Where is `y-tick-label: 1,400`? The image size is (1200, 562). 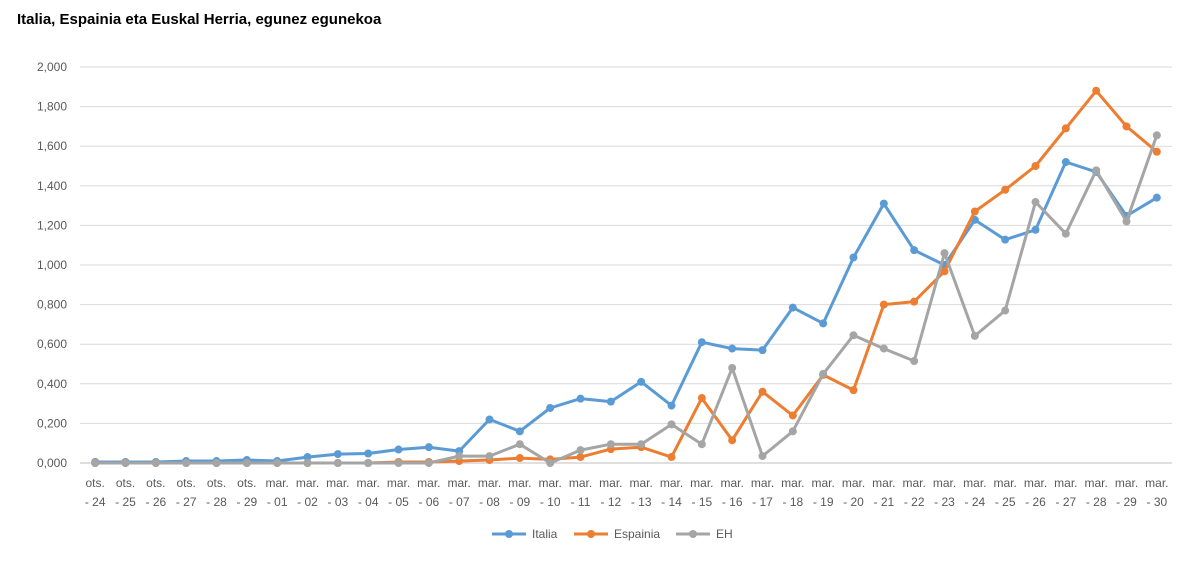
y-tick-label: 1,400 is located at coordinates (52, 186).